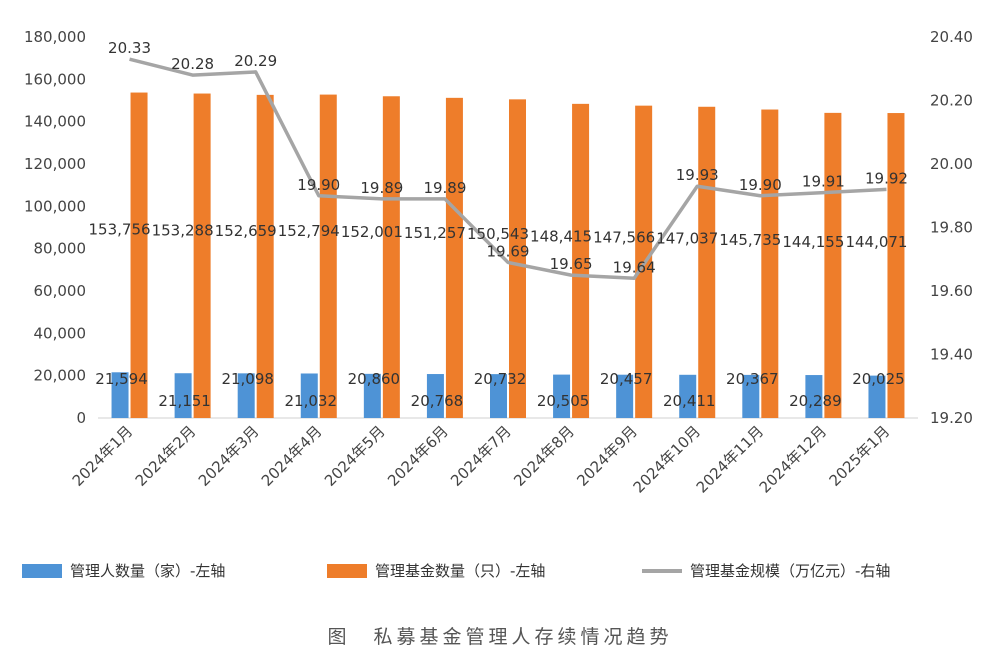  What do you see at coordinates (498, 234) in the screenshot?
I see `label-funds: 150,543` at bounding box center [498, 234].